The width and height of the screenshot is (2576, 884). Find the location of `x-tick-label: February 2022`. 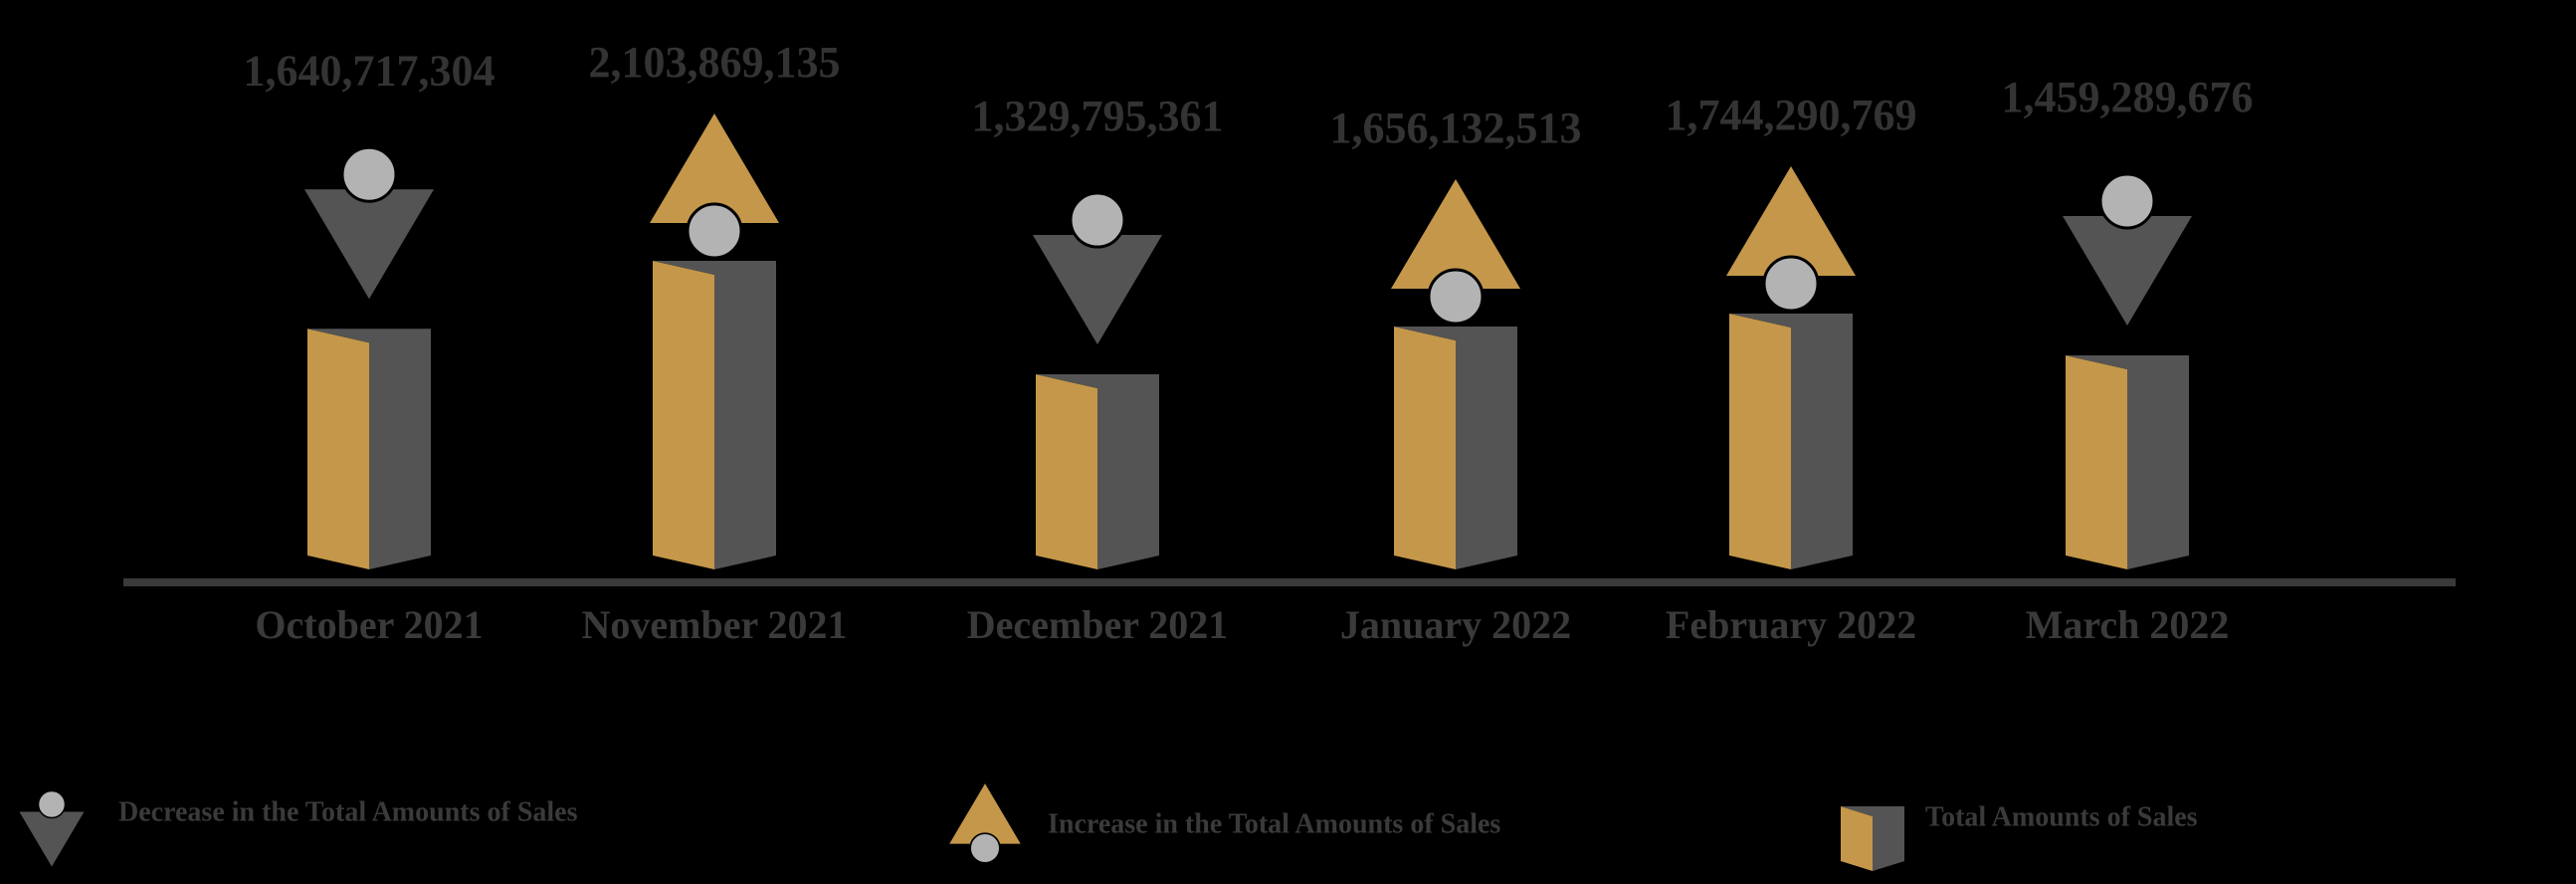

x-tick-label: February 2022 is located at coordinates (1791, 624).